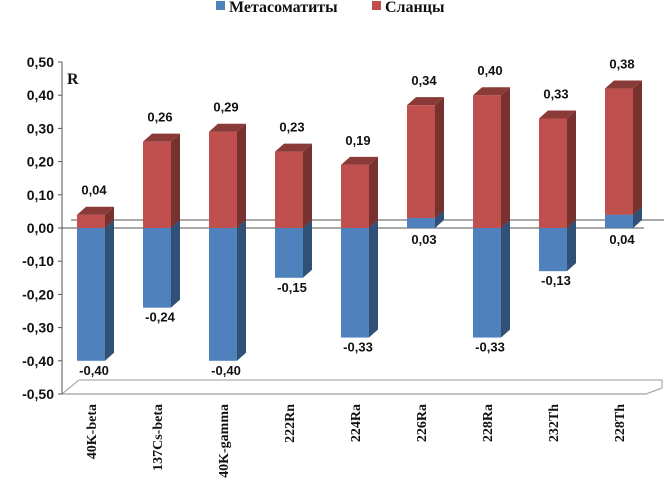  I want to click on y-tick-label: -0,40, so click(38, 361).